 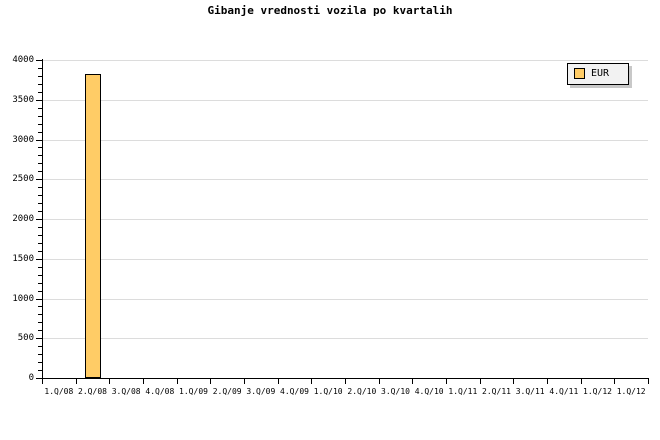 What do you see at coordinates (362, 391) in the screenshot?
I see `x-axis-label: 2.Q/10` at bounding box center [362, 391].